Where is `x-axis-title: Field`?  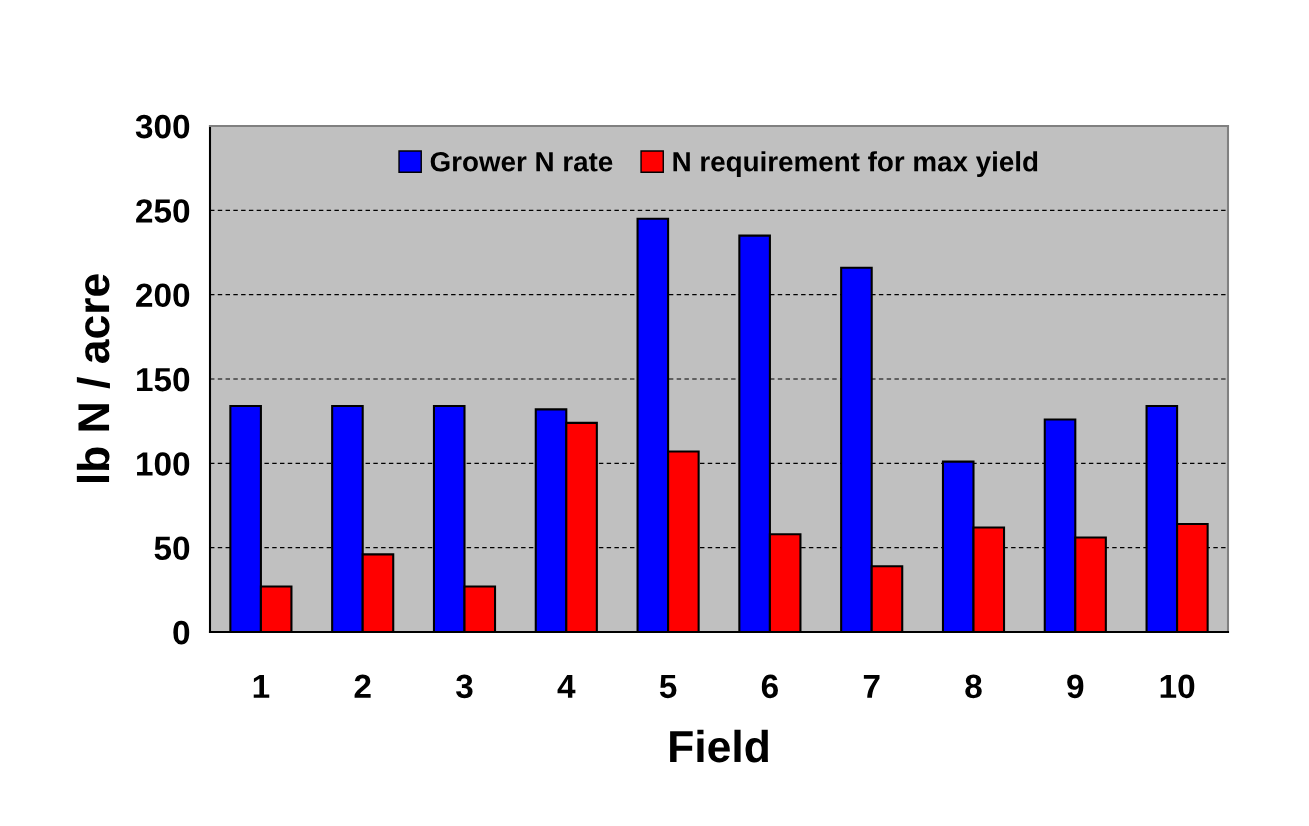 x-axis-title: Field is located at coordinates (719, 746).